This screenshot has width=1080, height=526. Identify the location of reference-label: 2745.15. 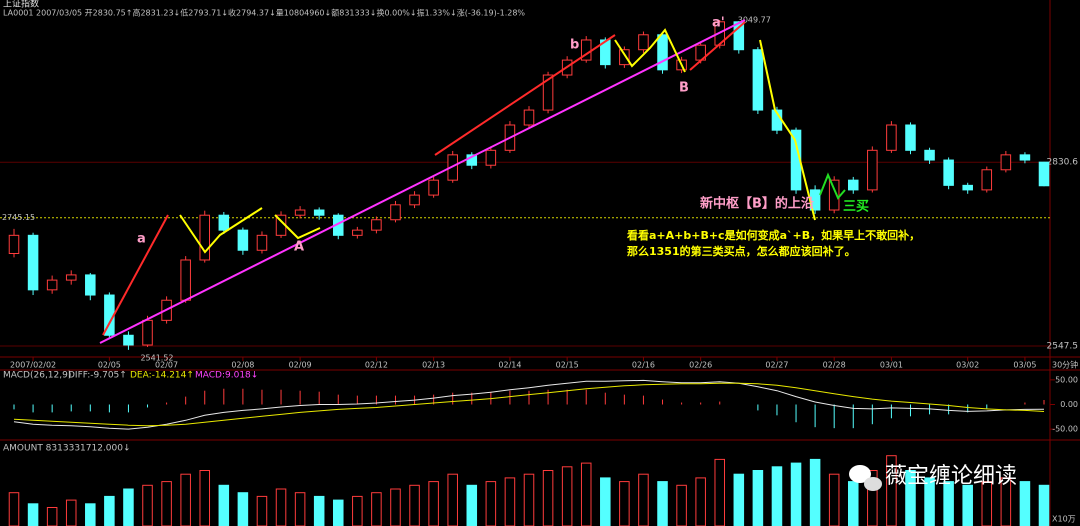
(18, 217).